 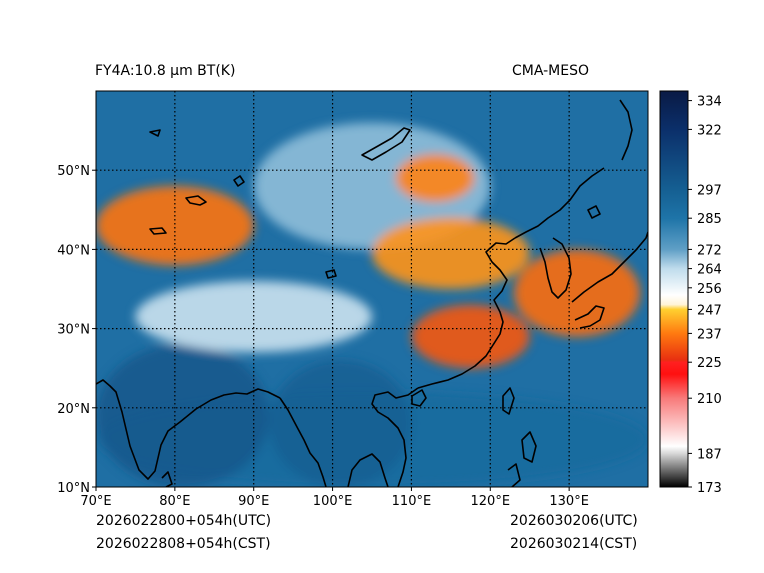 I want to click on colorbar-ticks: 334 322 297 285 272 264 256 247 237 225 210 187 173, so click(x=705, y=295).